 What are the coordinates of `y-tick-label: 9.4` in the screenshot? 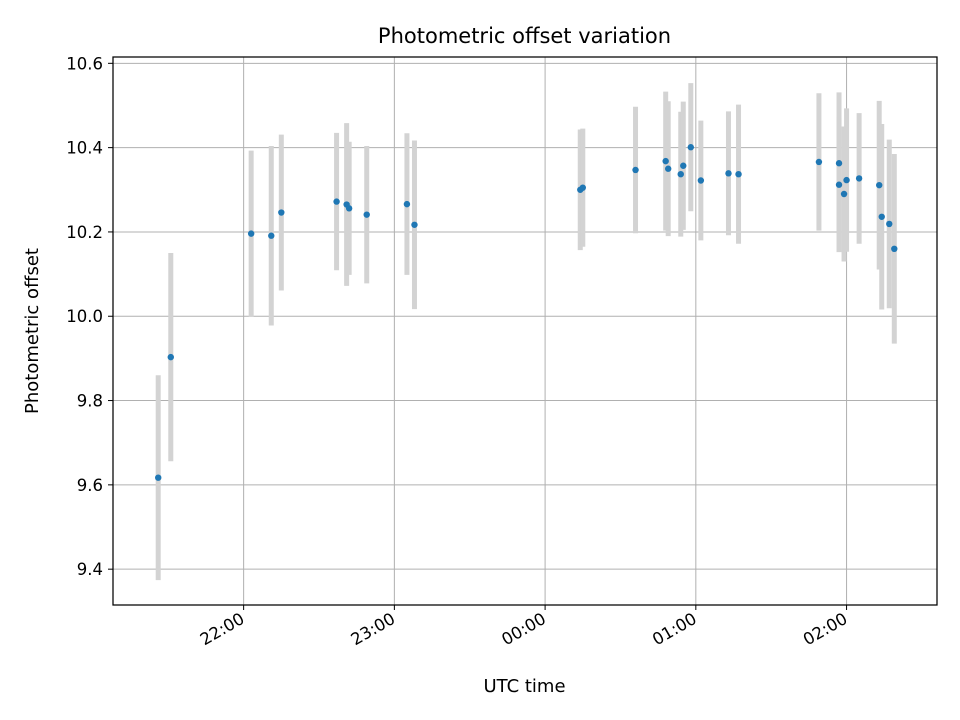 It's located at (90, 569).